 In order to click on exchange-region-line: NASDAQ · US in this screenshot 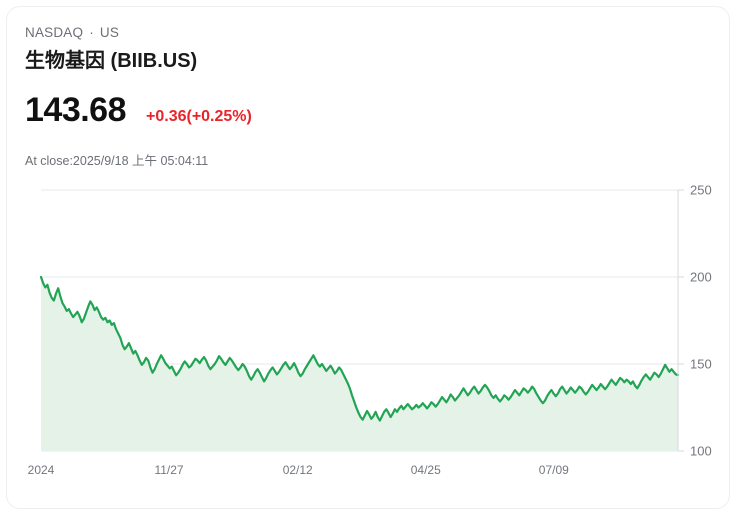, I will do `click(72, 32)`.